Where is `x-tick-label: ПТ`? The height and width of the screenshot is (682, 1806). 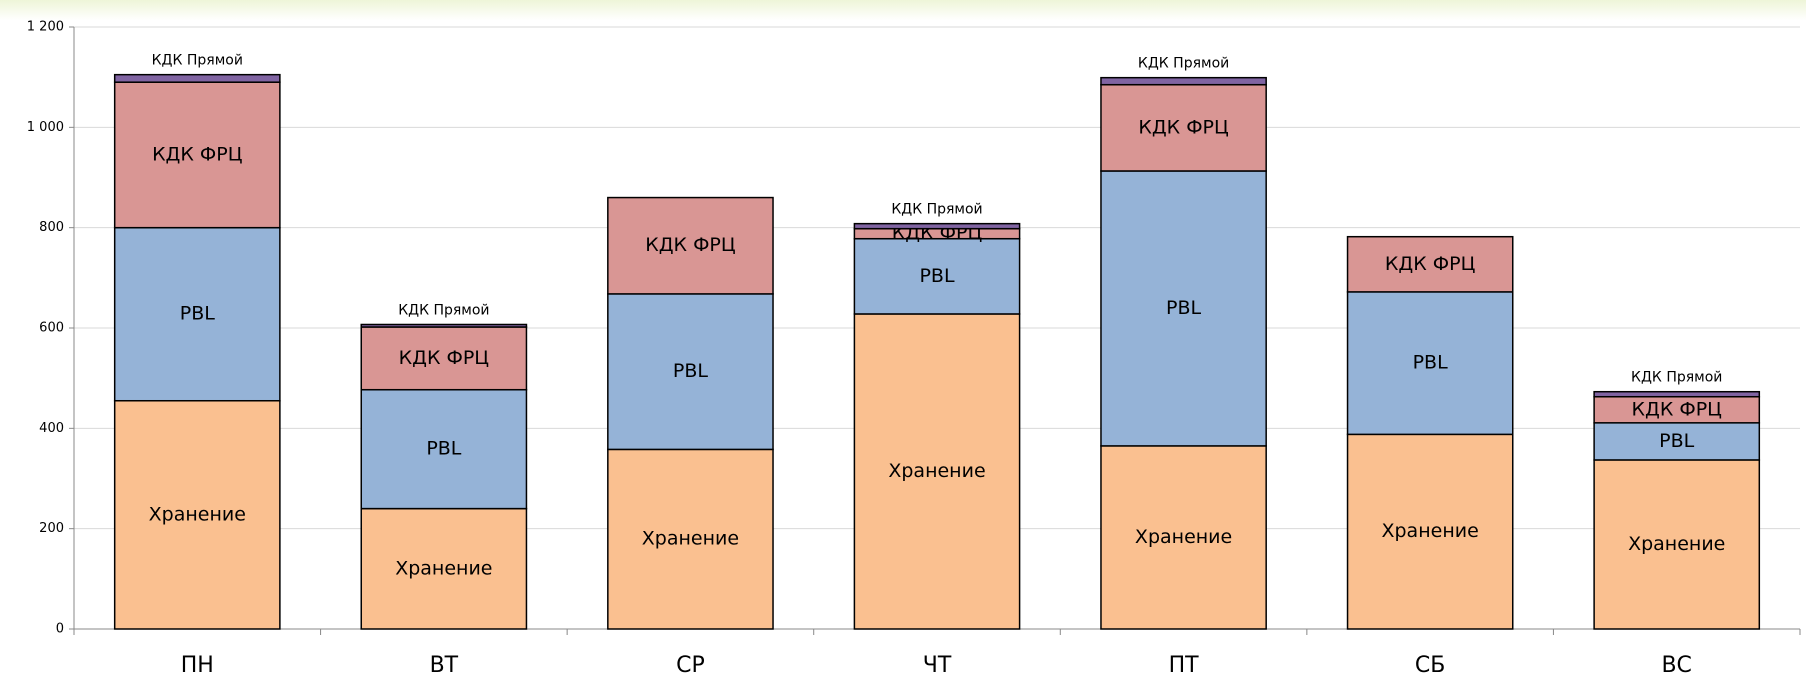 x-tick-label: ПТ is located at coordinates (1184, 665).